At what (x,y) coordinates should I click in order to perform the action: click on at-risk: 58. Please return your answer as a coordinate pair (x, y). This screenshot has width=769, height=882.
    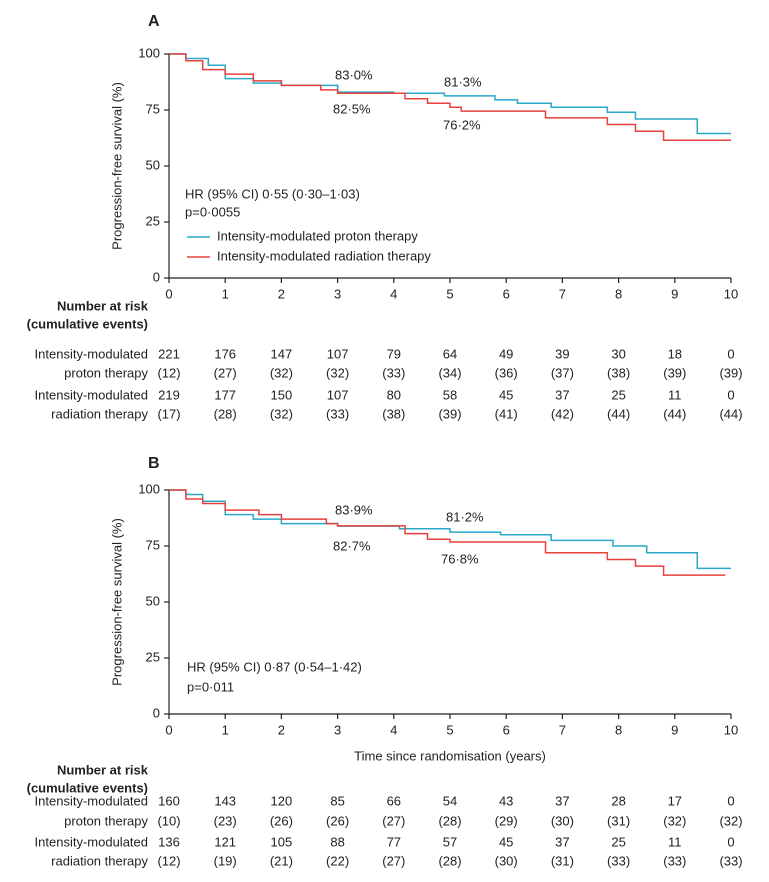
    Looking at the image, I should click on (450, 394).